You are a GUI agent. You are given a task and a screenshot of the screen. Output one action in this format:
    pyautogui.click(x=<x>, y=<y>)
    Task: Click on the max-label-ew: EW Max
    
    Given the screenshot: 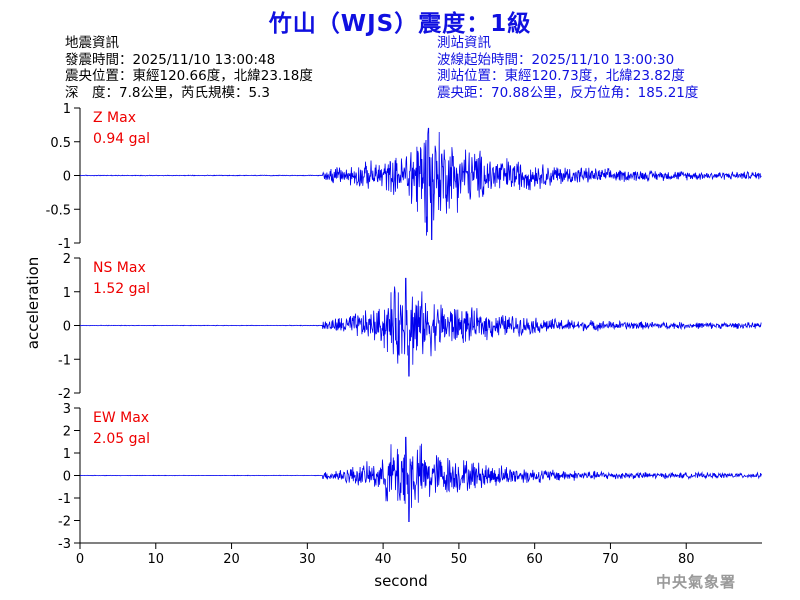 What is the action you would take?
    pyautogui.click(x=121, y=418)
    